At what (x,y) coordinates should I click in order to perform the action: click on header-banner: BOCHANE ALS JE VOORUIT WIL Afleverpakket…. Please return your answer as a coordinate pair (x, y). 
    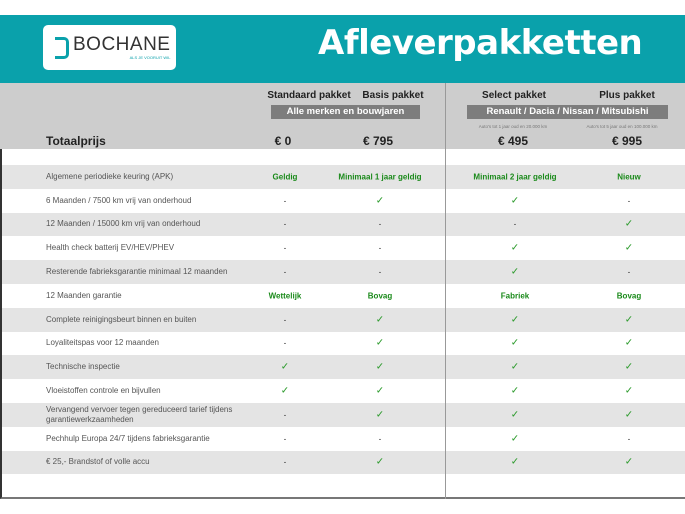
    Looking at the image, I should click on (342, 49).